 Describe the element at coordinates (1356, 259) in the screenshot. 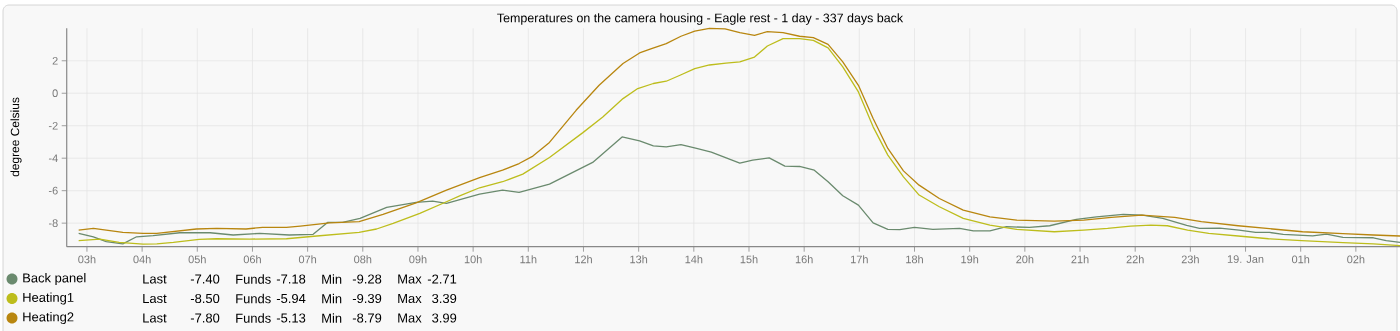

I see `x-tick-label: 02h` at that location.